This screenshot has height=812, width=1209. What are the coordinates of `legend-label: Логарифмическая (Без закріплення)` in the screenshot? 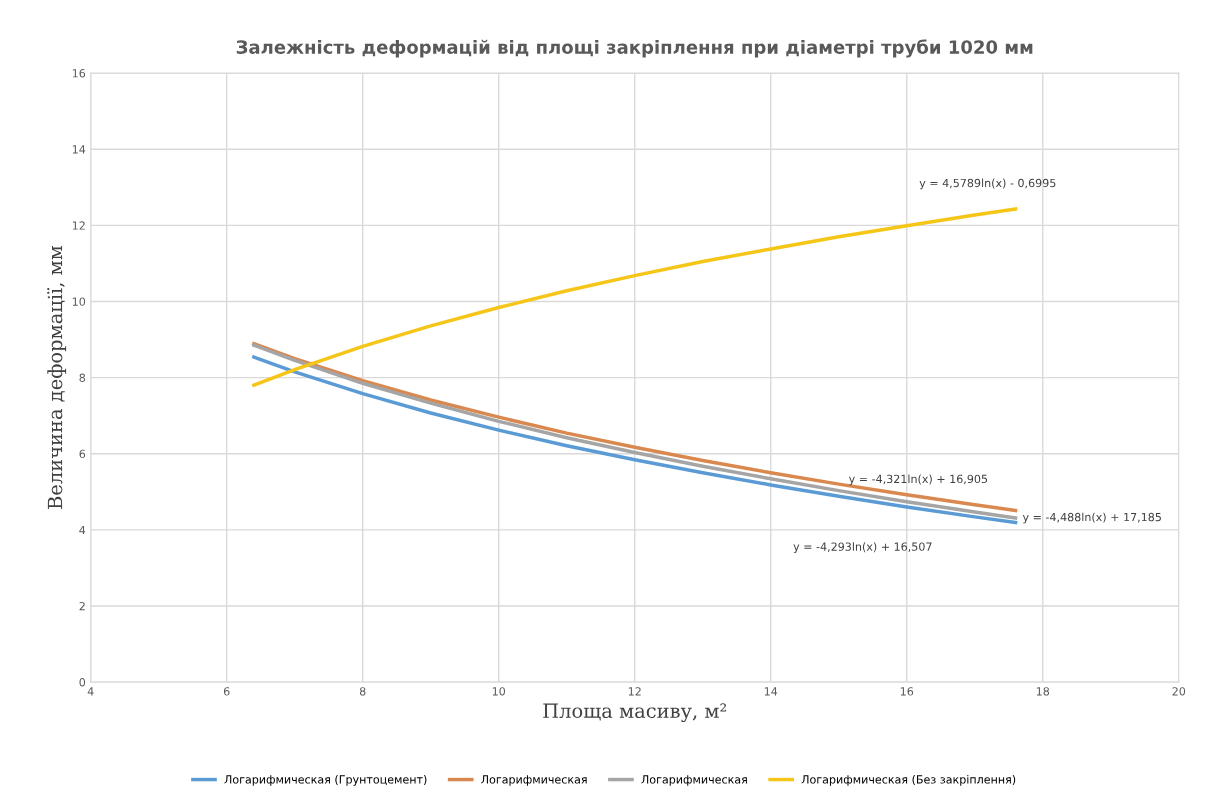 It's located at (908, 780).